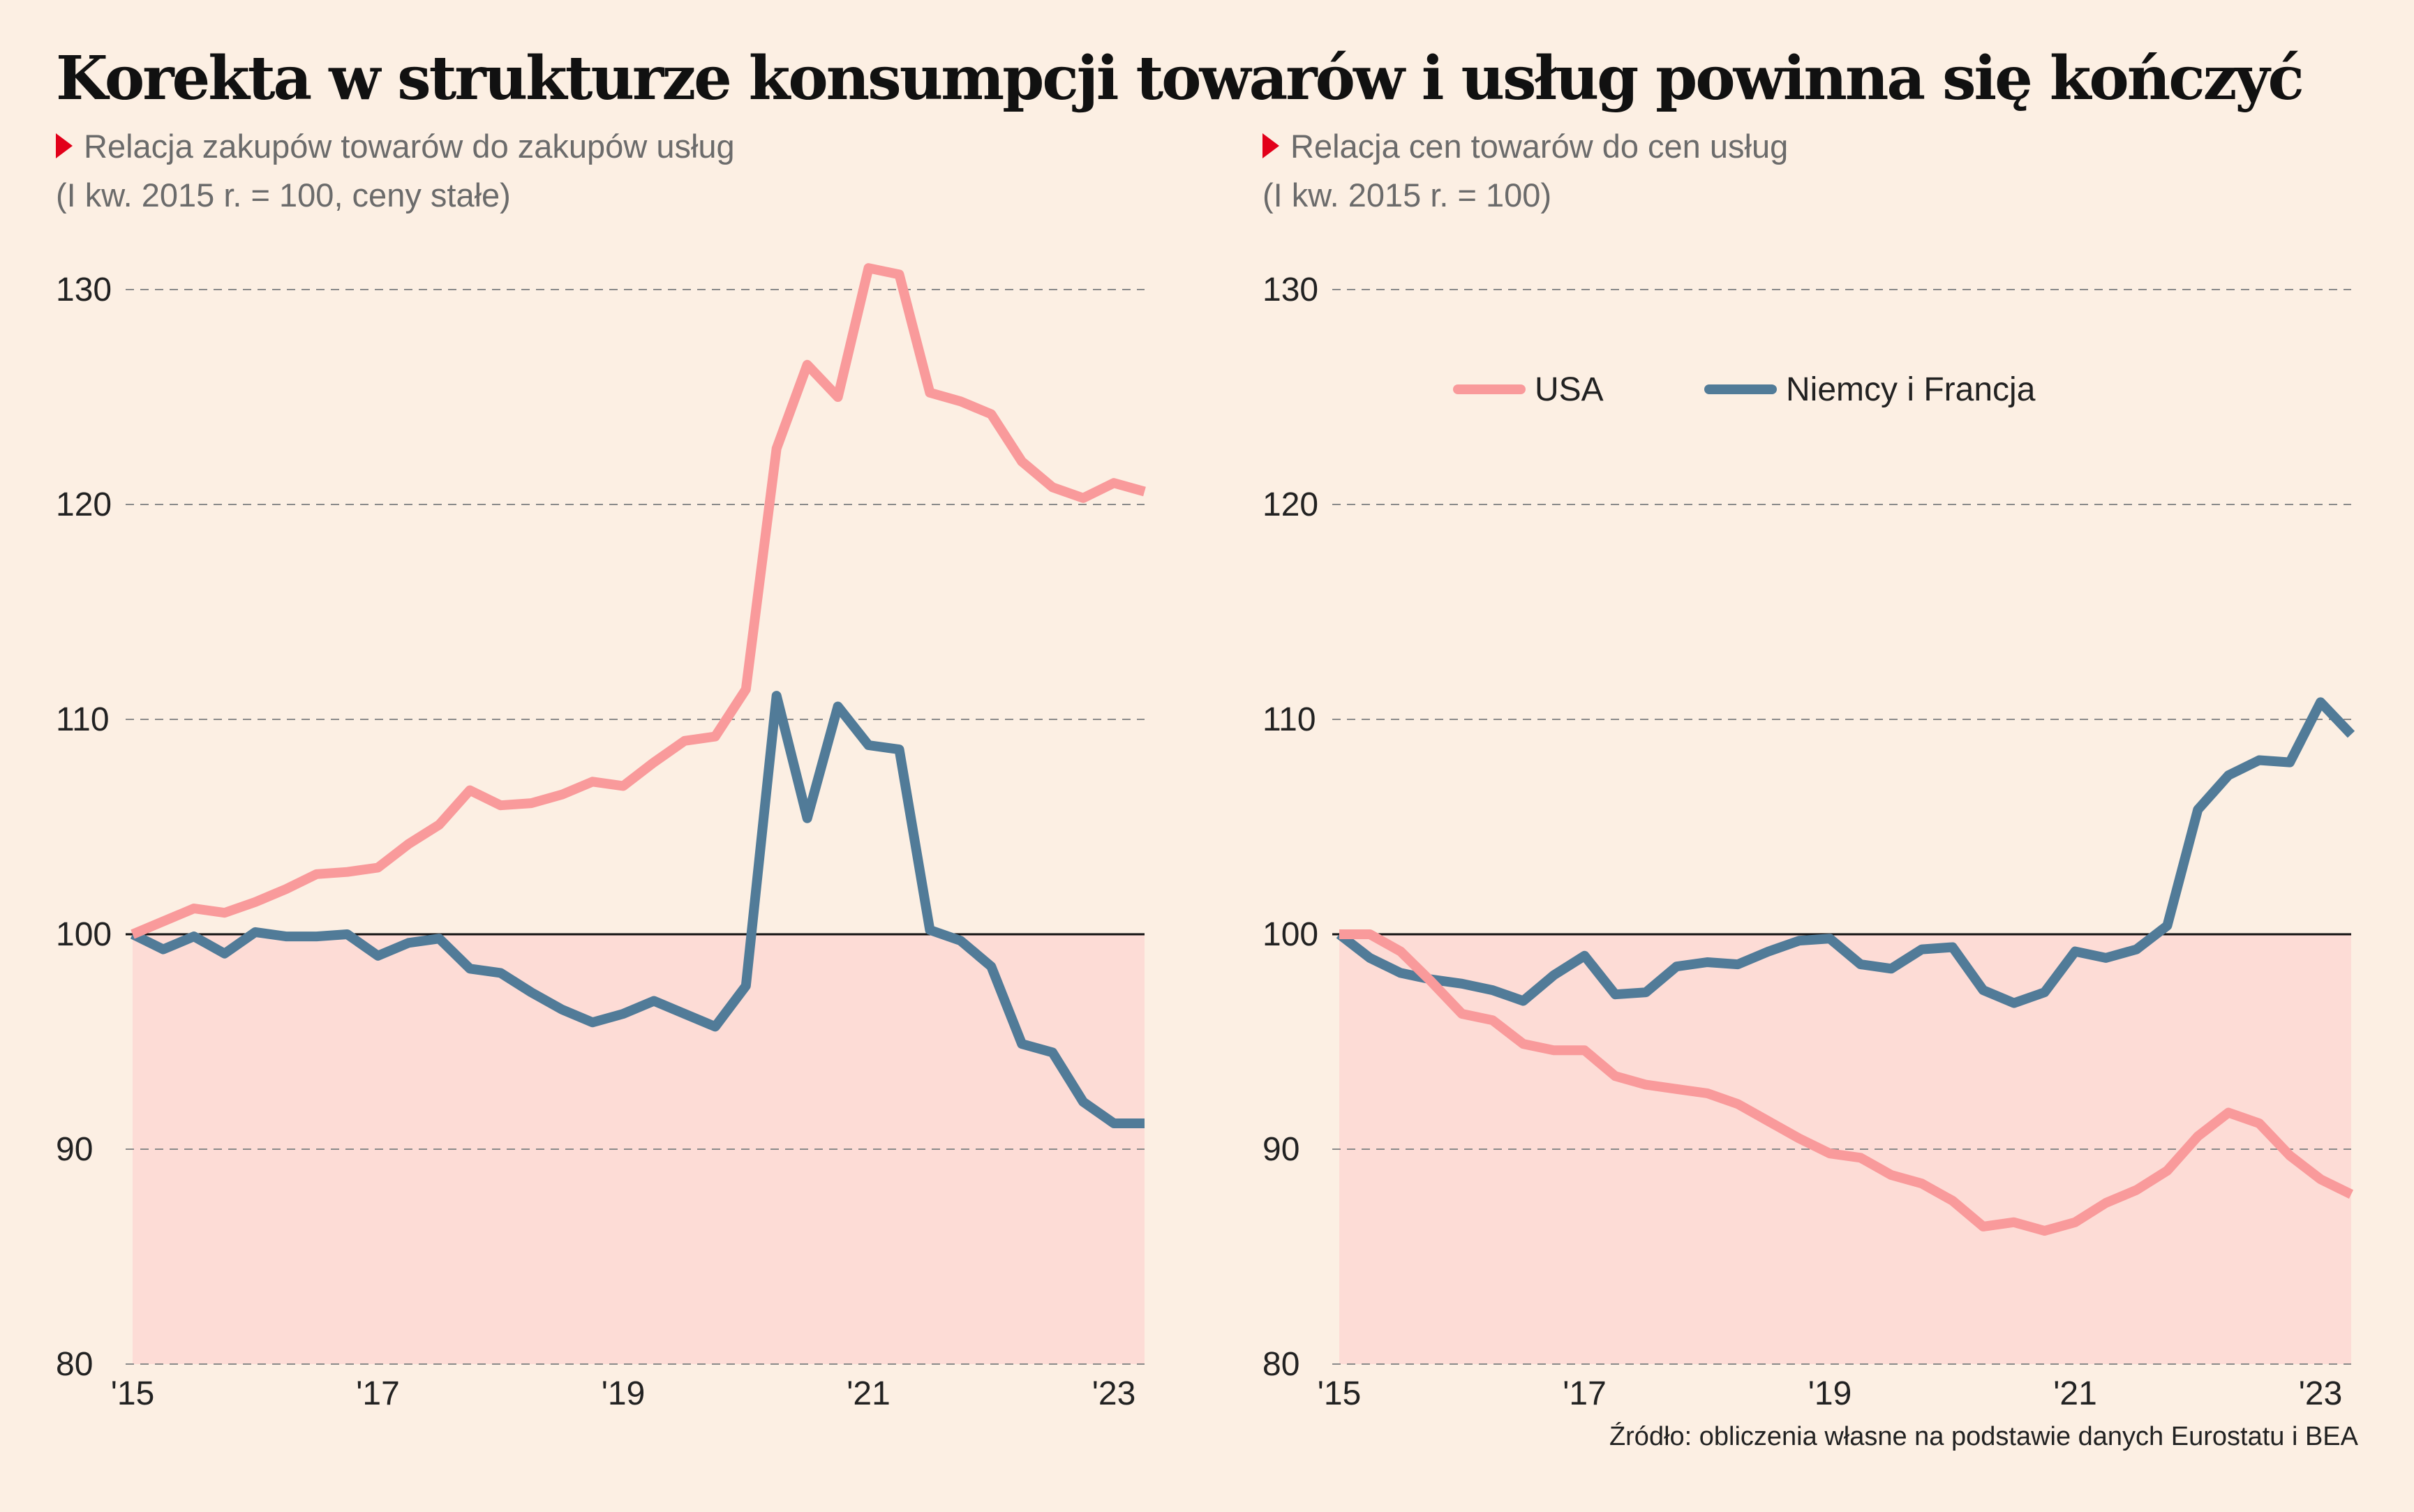 The height and width of the screenshot is (1512, 2414). Describe the element at coordinates (1540, 146) in the screenshot. I see `right-chart-title: Relacja cen towarów do cen usług` at that location.